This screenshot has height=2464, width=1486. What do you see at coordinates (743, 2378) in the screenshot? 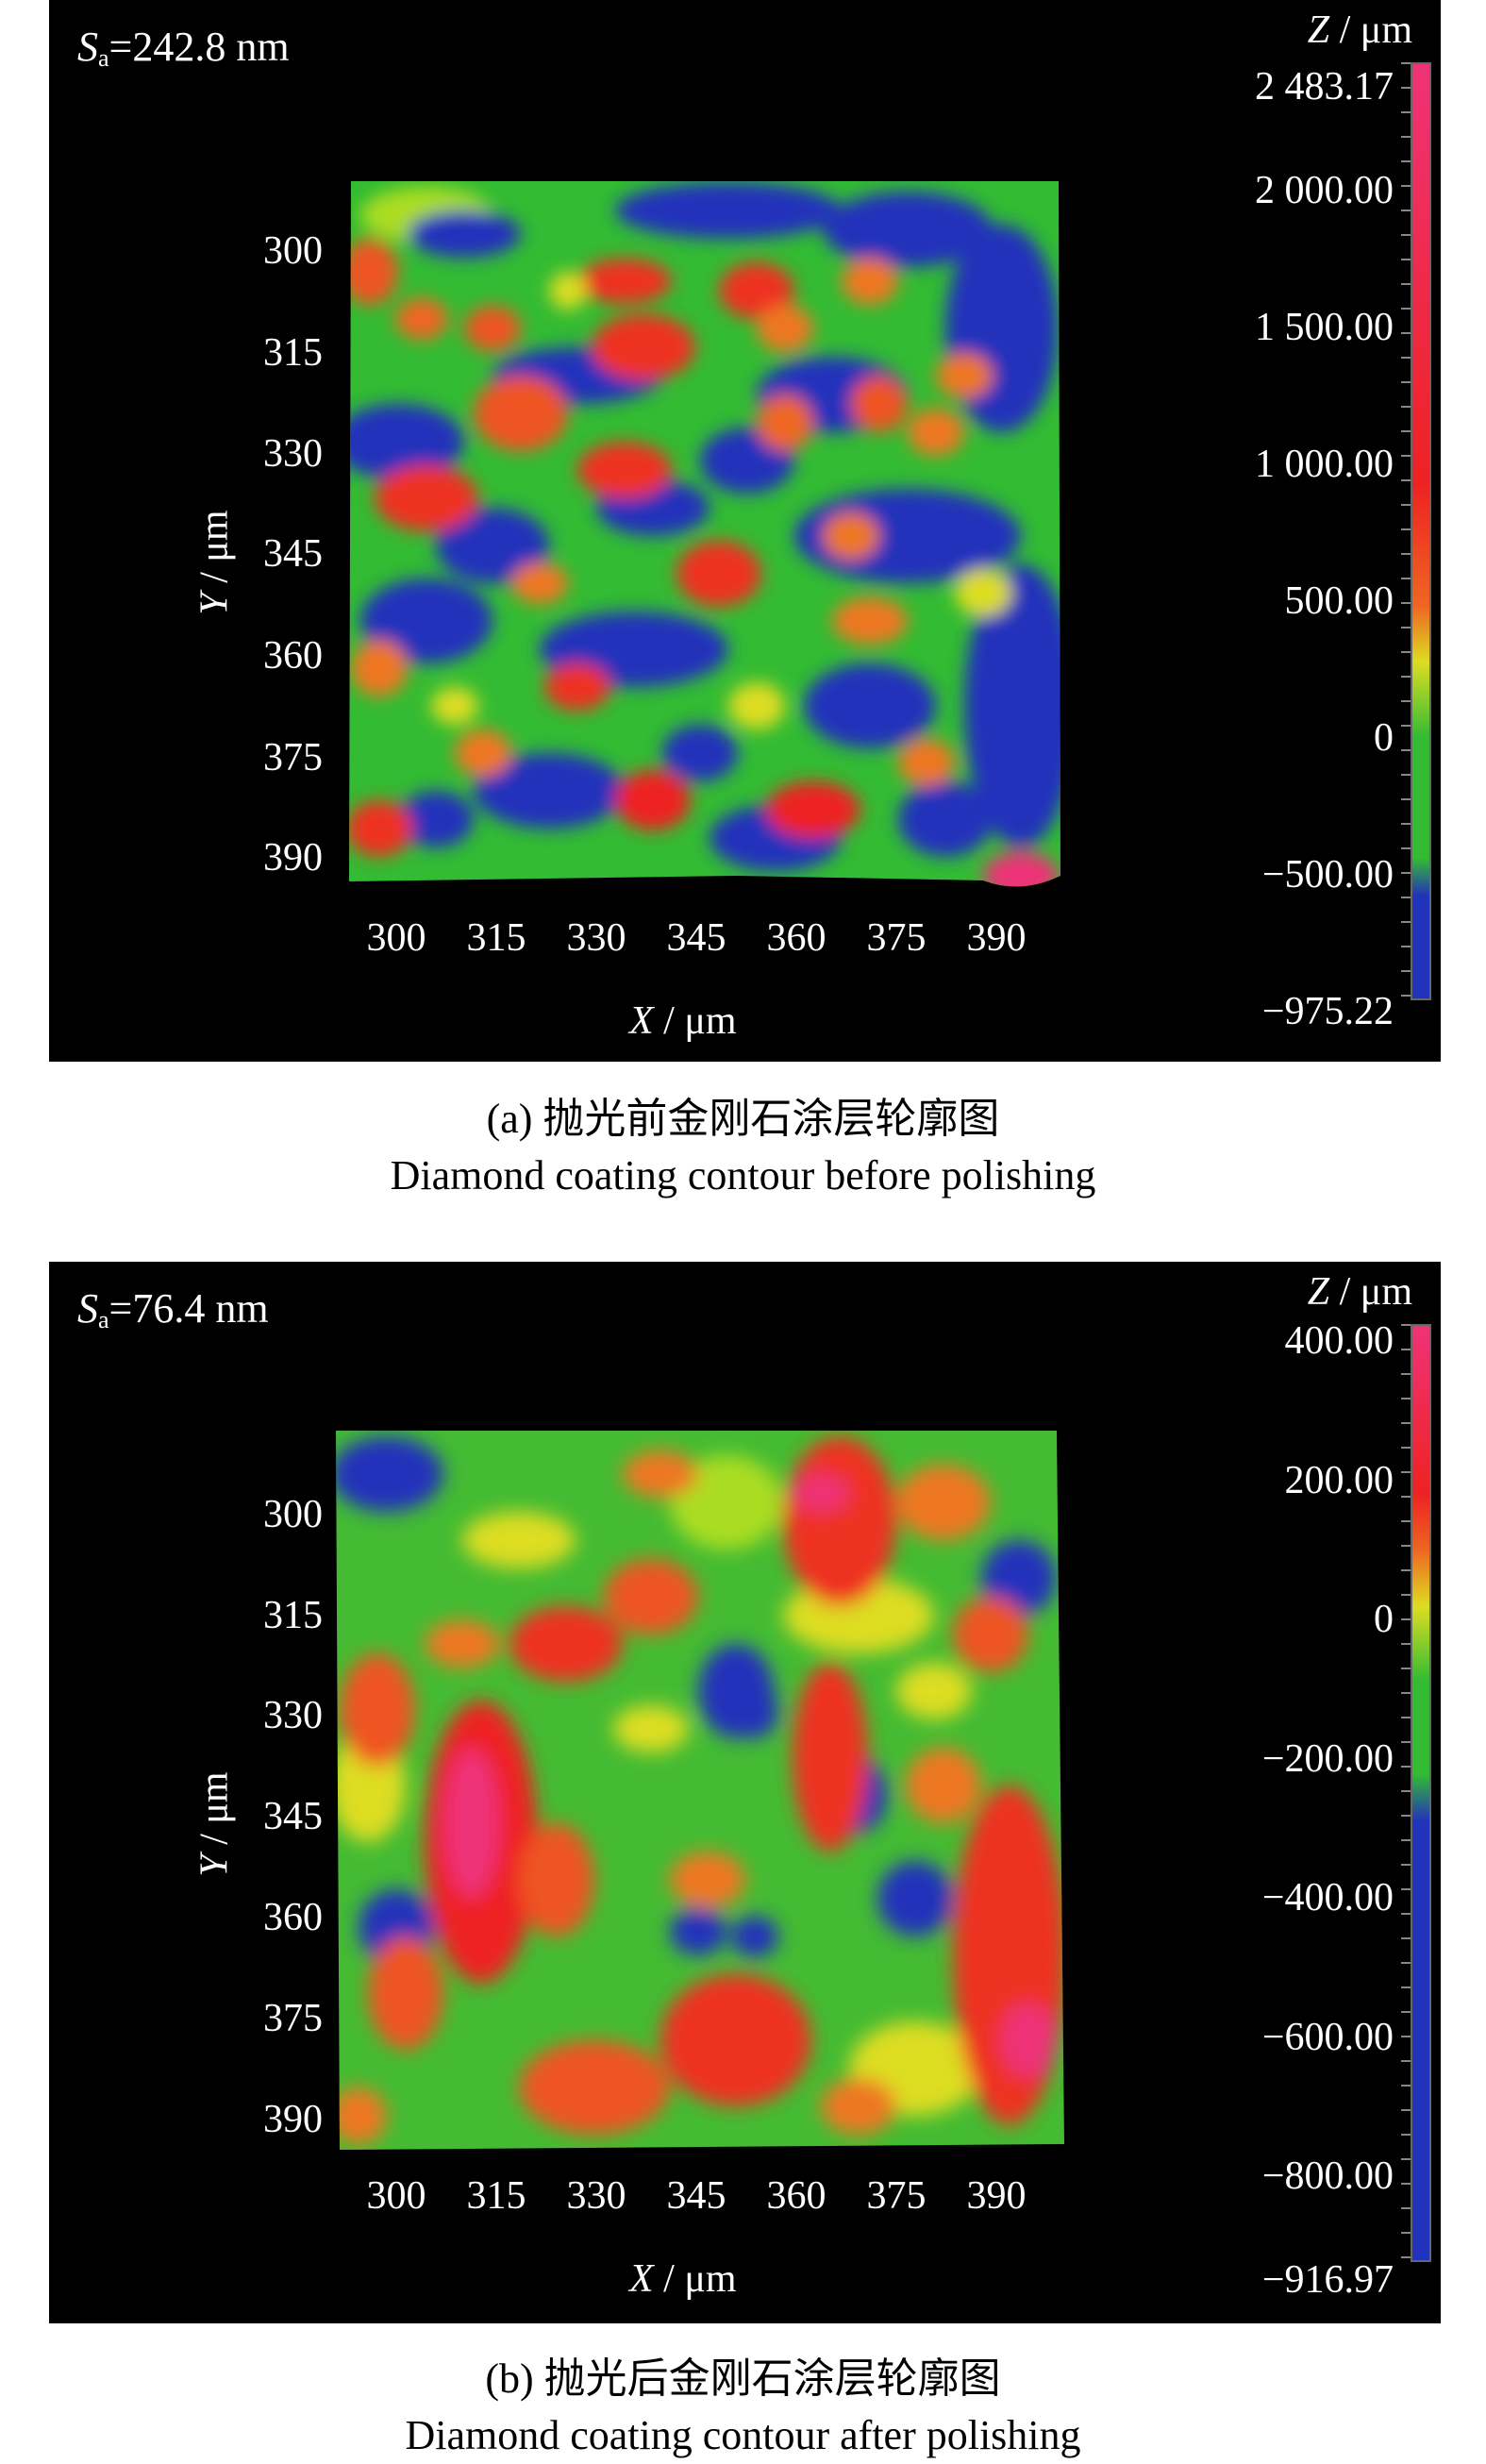
I see `caption-b-cn: (b) 抛光后金刚石涂层轮廓图` at bounding box center [743, 2378].